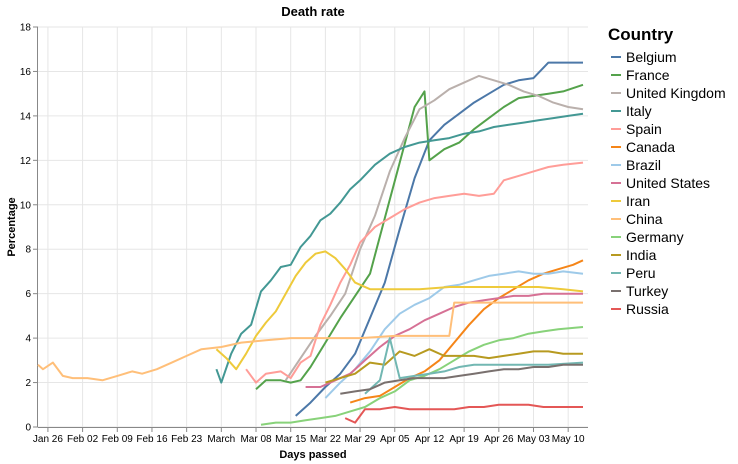  Describe the element at coordinates (568, 439) in the screenshot. I see `x-tick-label: May 10` at that location.